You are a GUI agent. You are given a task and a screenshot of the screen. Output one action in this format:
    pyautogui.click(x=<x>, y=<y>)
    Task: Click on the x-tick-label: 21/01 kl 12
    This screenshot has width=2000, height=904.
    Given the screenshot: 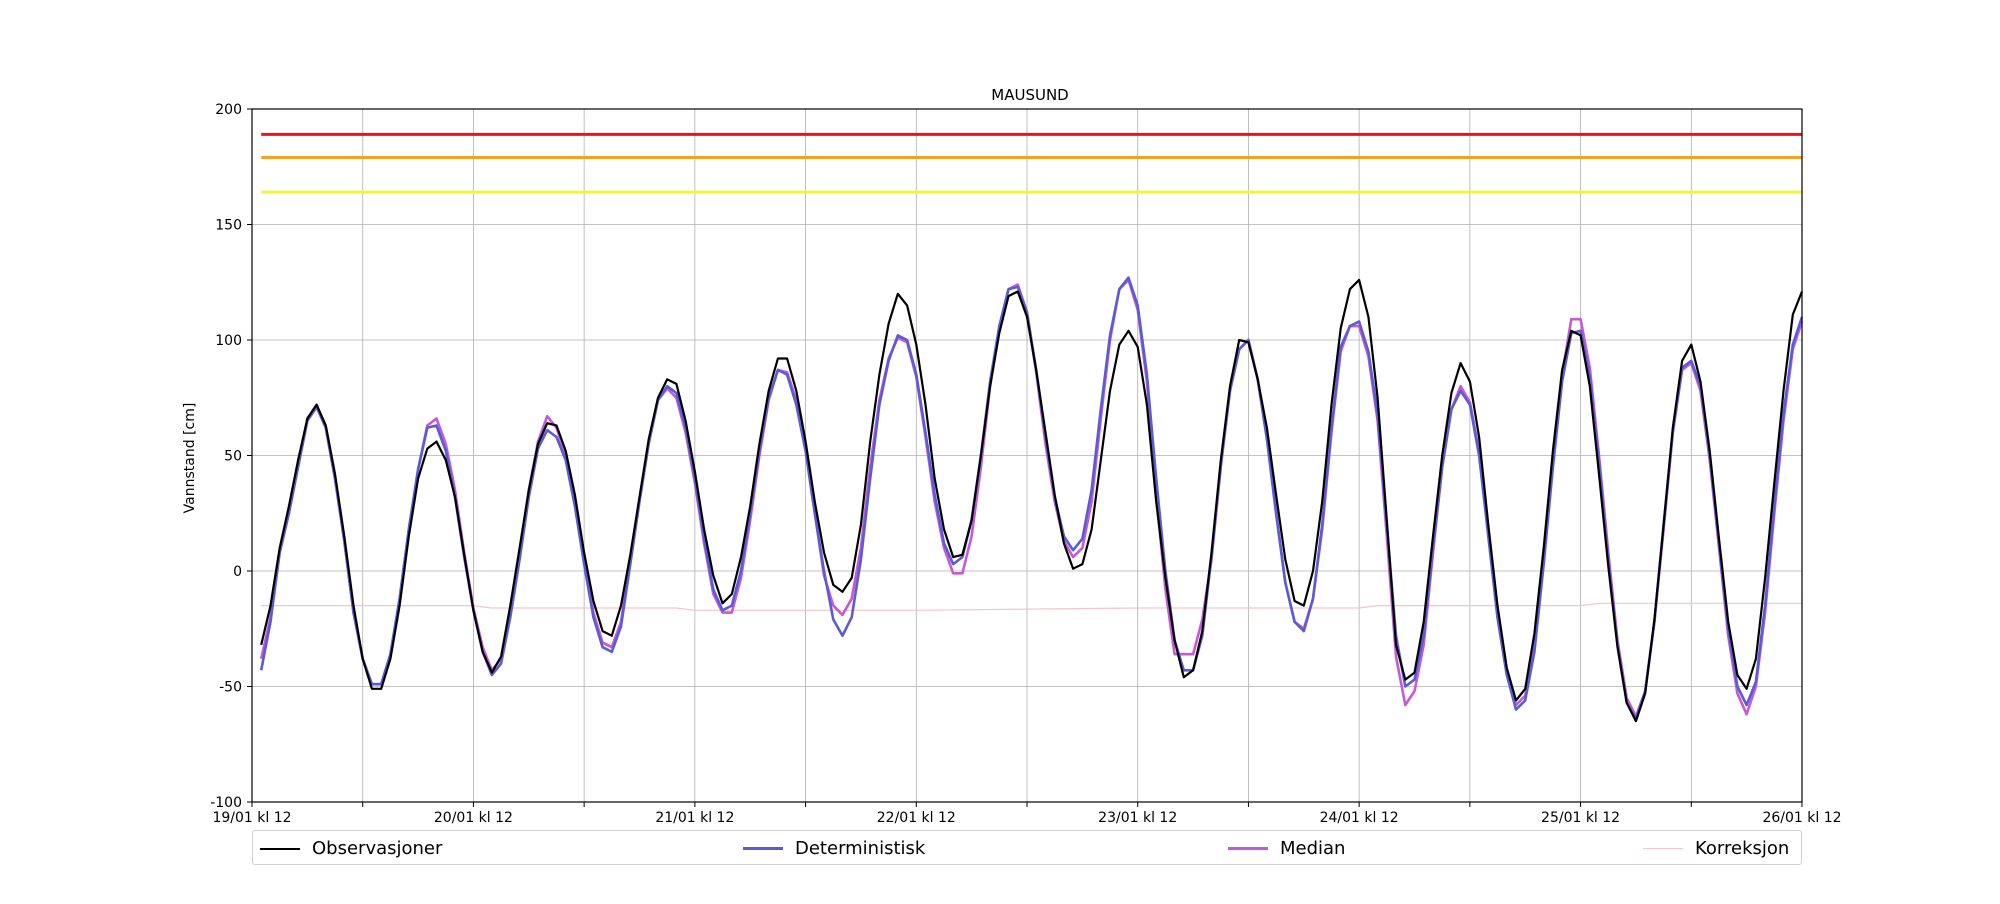 What is the action you would take?
    pyautogui.click(x=694, y=818)
    